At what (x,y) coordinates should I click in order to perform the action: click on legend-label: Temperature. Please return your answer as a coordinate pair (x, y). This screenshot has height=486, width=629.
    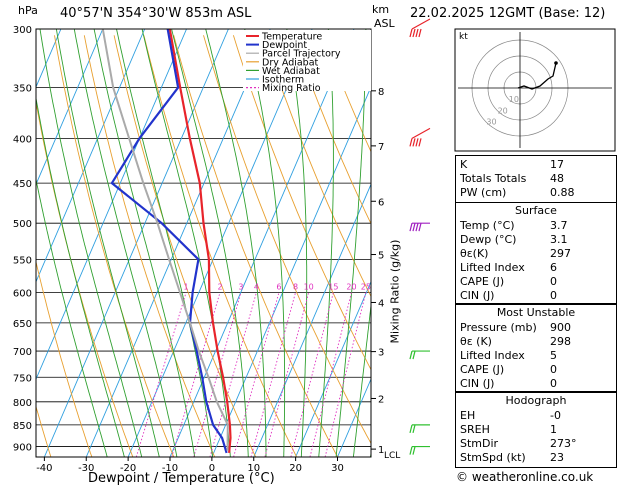
    Looking at the image, I should click on (291, 37).